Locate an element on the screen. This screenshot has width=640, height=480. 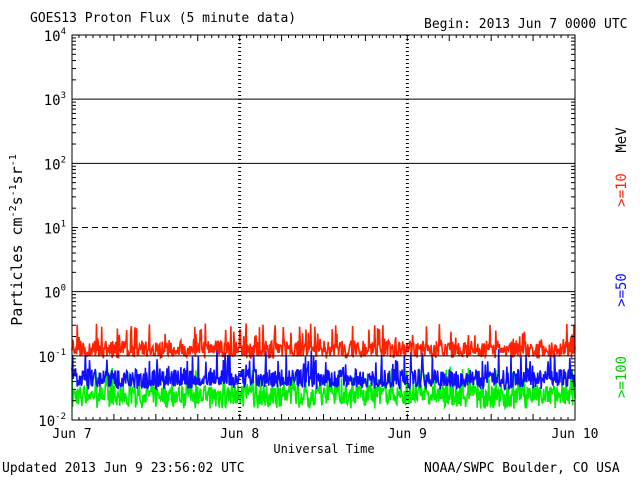
y-tick-label: 10⁴ is located at coordinates (55, 36).